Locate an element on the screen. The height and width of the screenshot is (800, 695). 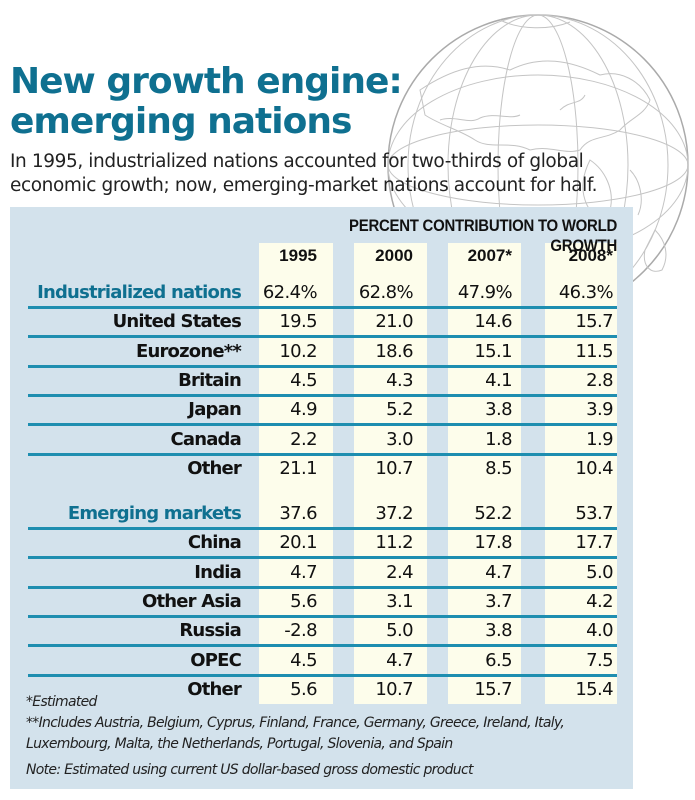
table-row: Britain 4.5 4.3 4.1 2.8 is located at coordinates (347, 380).